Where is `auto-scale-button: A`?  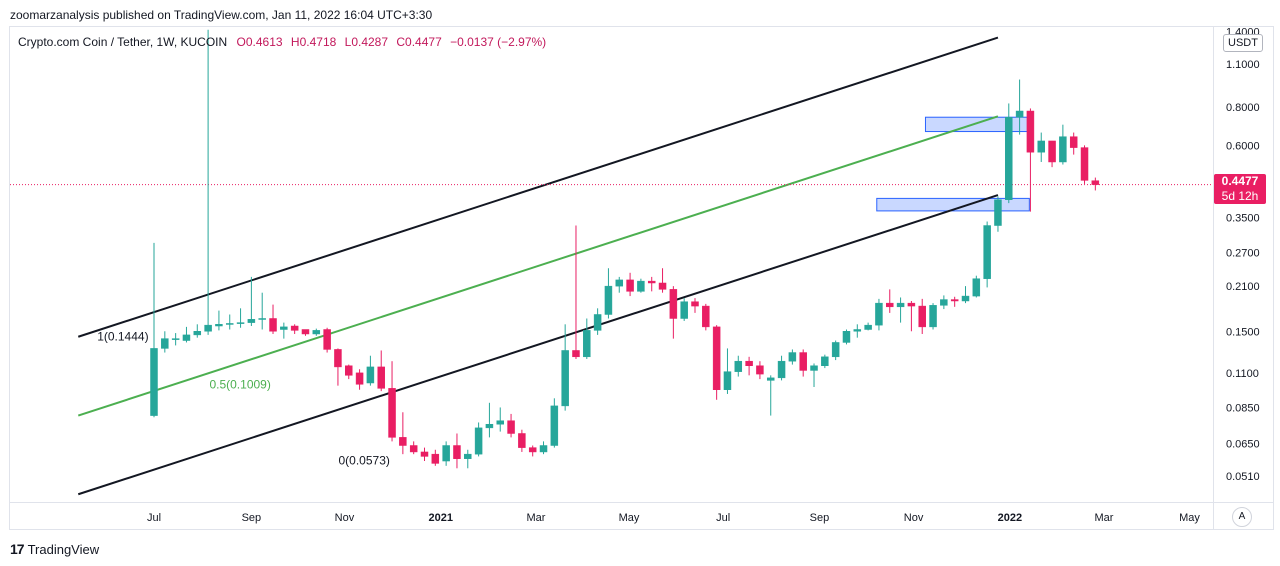
auto-scale-button: A is located at coordinates (1242, 517).